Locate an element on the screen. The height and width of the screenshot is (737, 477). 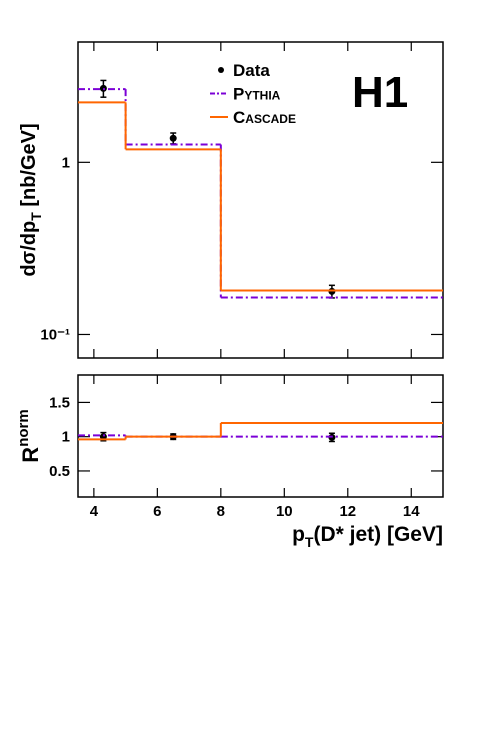
x-tick-label: 14 is located at coordinates (411, 511).